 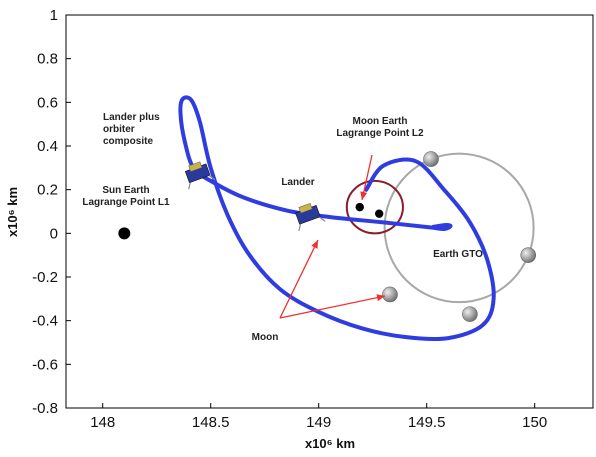 What do you see at coordinates (330, 443) in the screenshot?
I see `x-axis-label: x10⁶ km` at bounding box center [330, 443].